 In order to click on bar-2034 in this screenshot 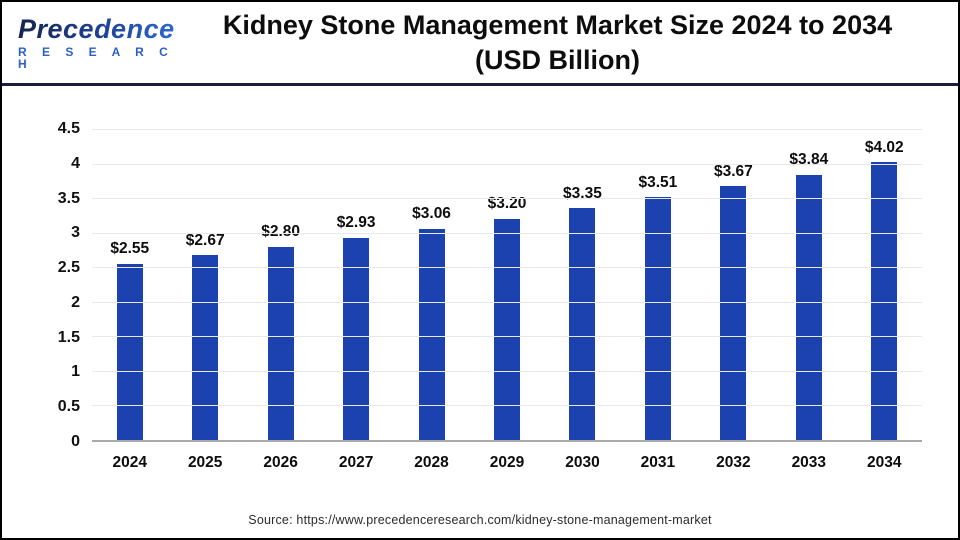, I will do `click(884, 301)`.